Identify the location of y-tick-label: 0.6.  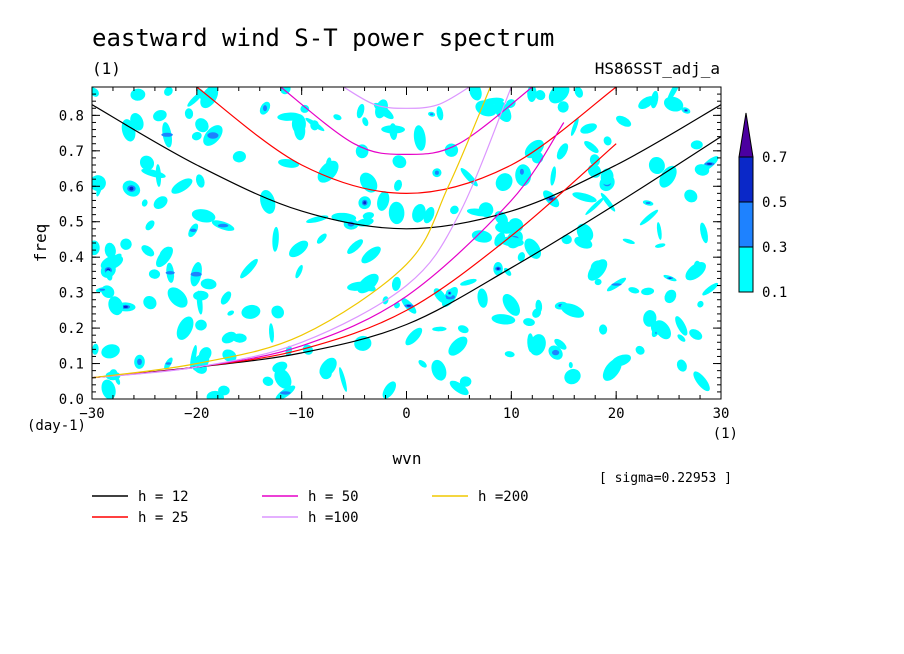
(71, 187).